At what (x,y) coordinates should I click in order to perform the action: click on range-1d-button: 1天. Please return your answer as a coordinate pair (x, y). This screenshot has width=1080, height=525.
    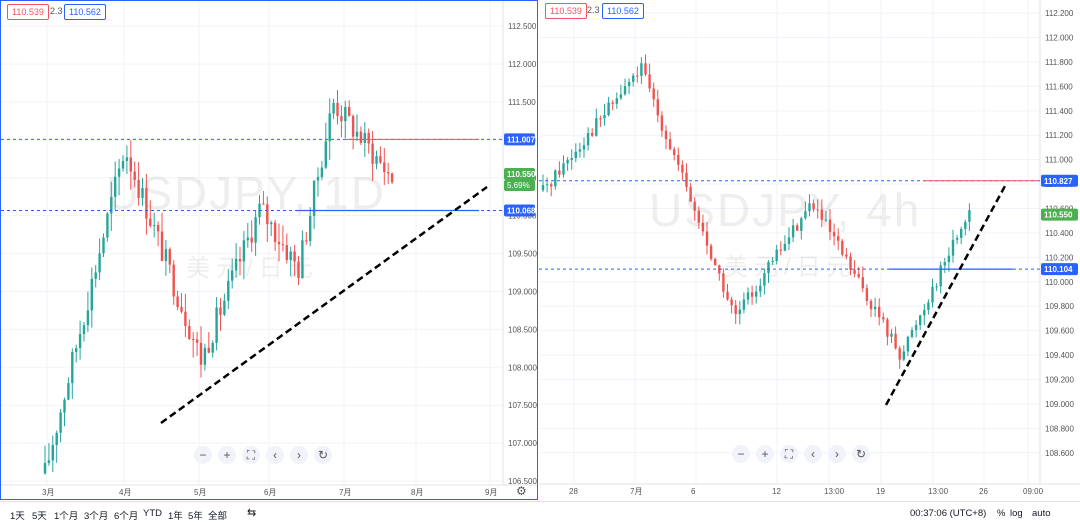
    Looking at the image, I should click on (17, 516).